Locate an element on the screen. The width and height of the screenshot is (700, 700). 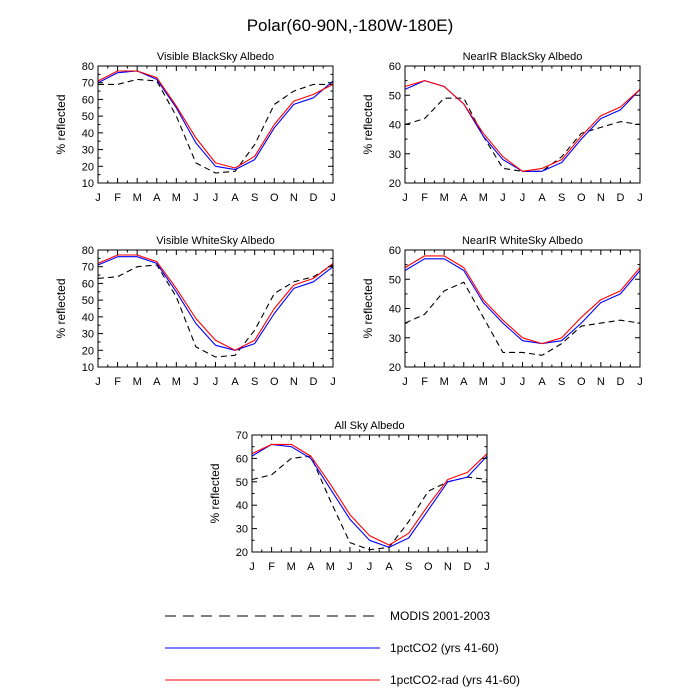
legend-label-1pctco2: 1pctCO2 (yrs 41-60) is located at coordinates (444, 648).